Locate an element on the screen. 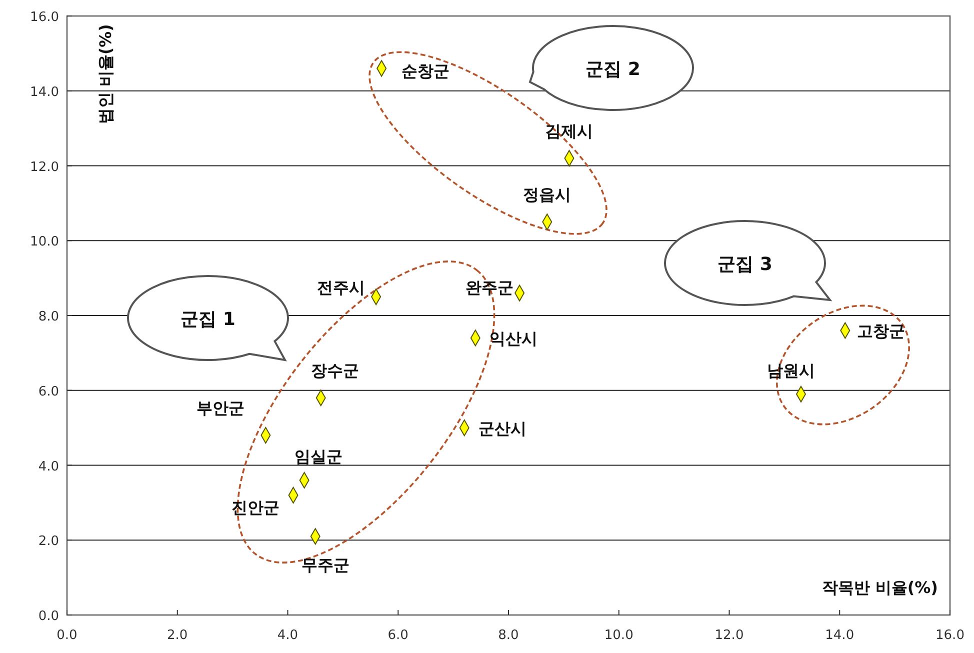 The height and width of the screenshot is (653, 974). y-tick-label: 16.0 is located at coordinates (44, 17).